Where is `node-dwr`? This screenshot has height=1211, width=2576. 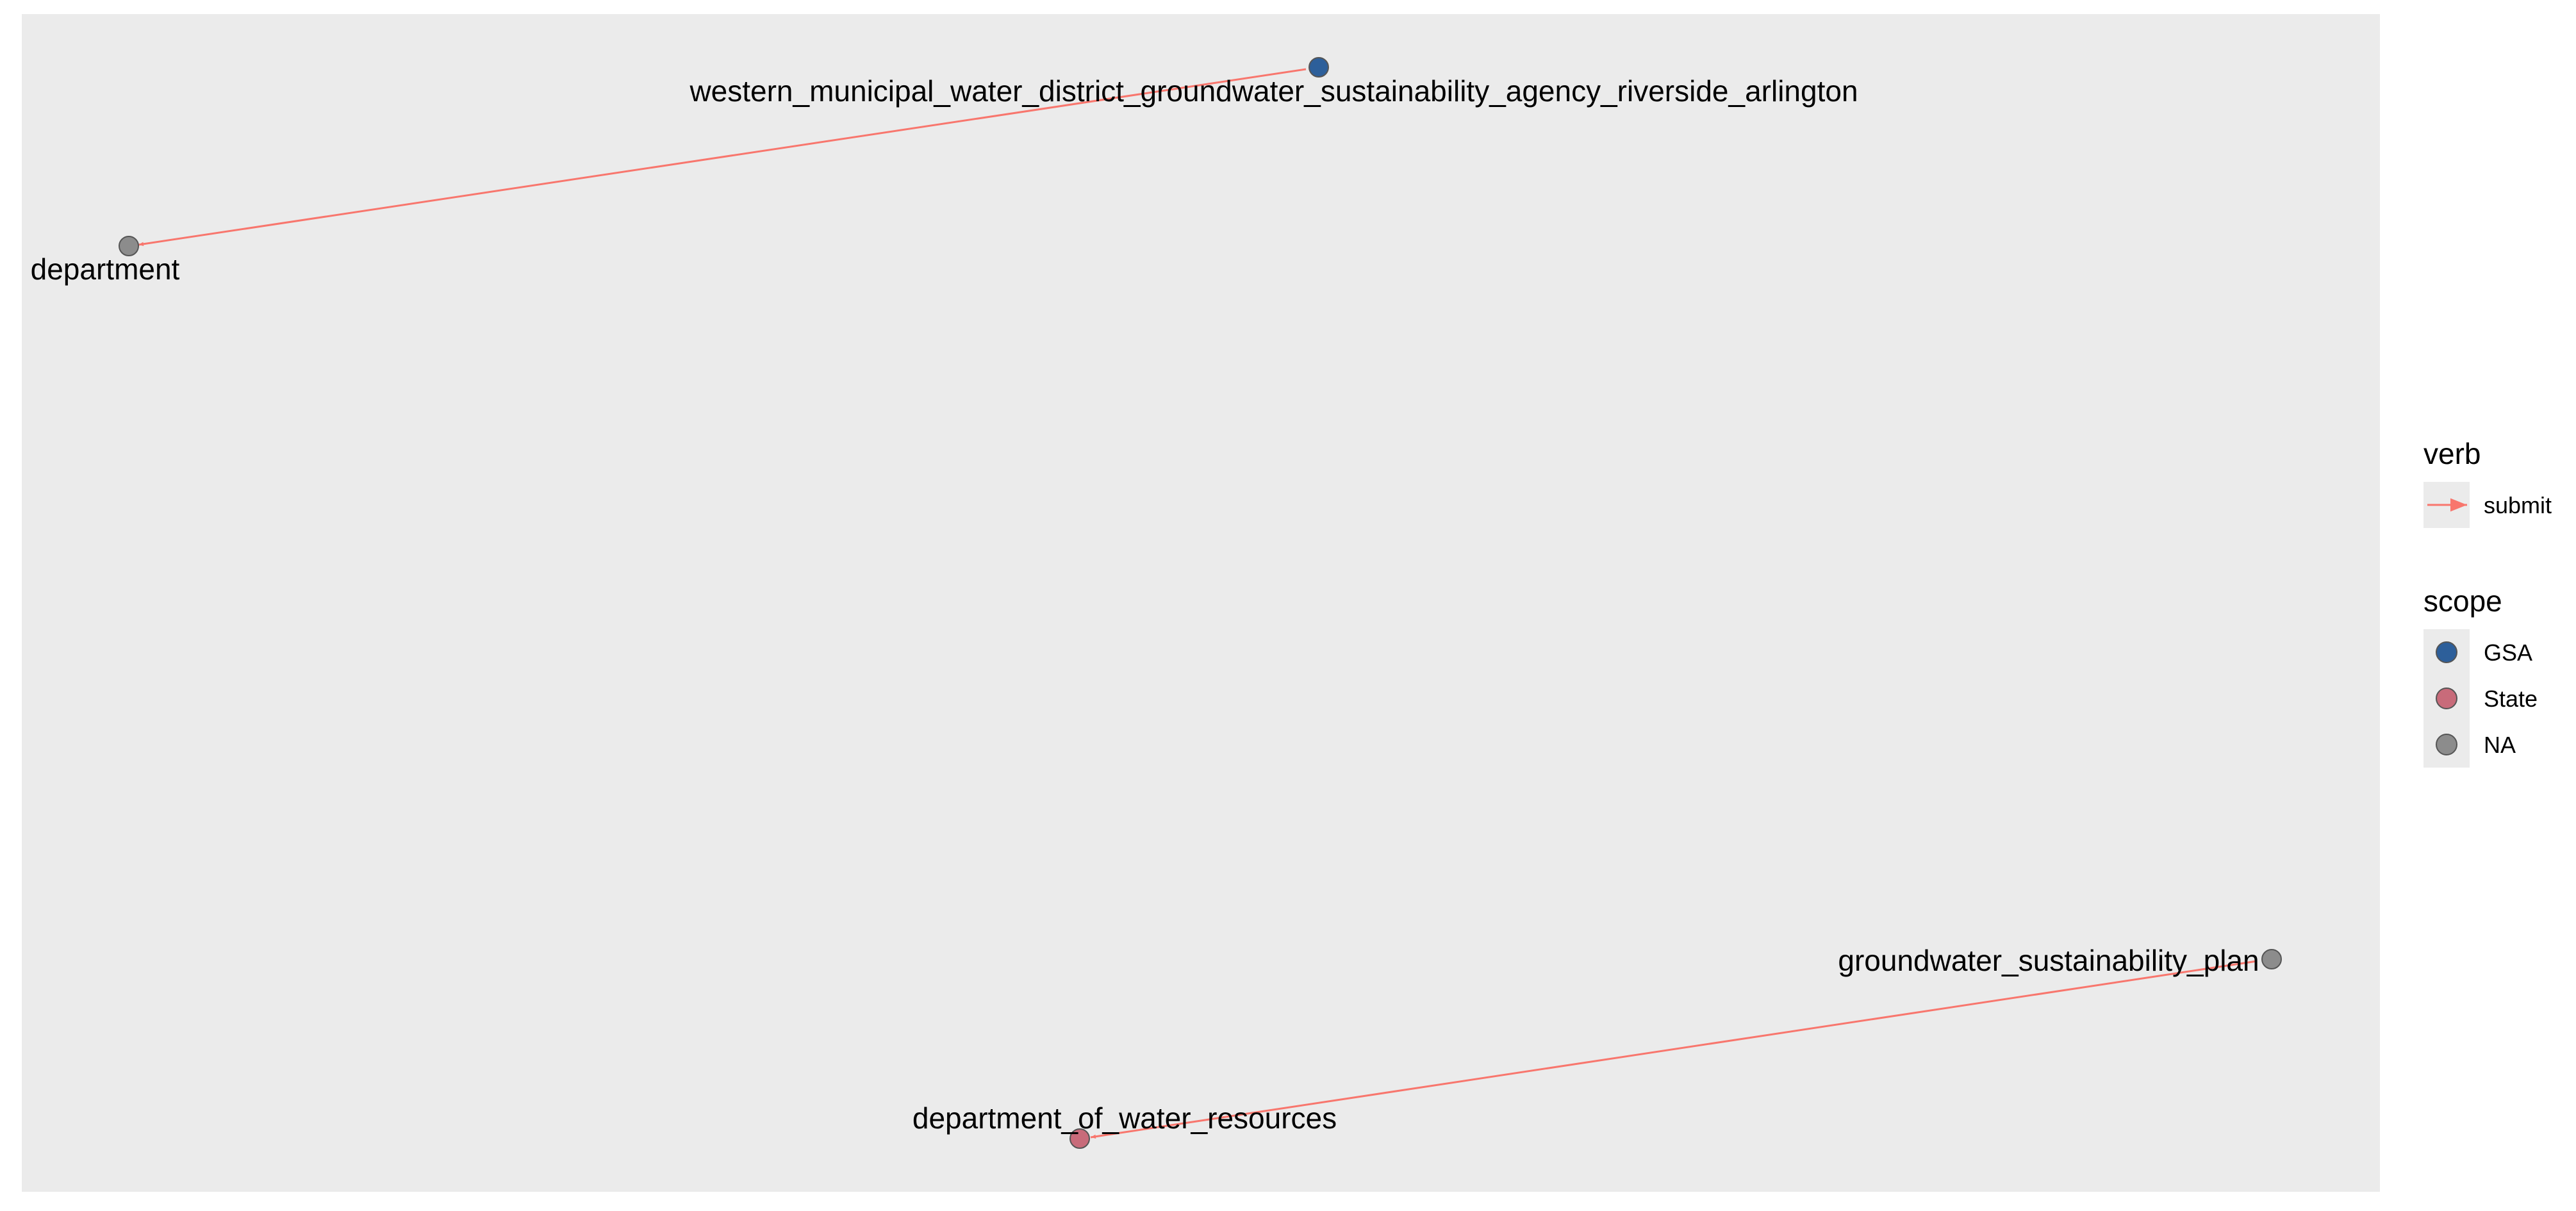 node-dwr is located at coordinates (1079, 1138).